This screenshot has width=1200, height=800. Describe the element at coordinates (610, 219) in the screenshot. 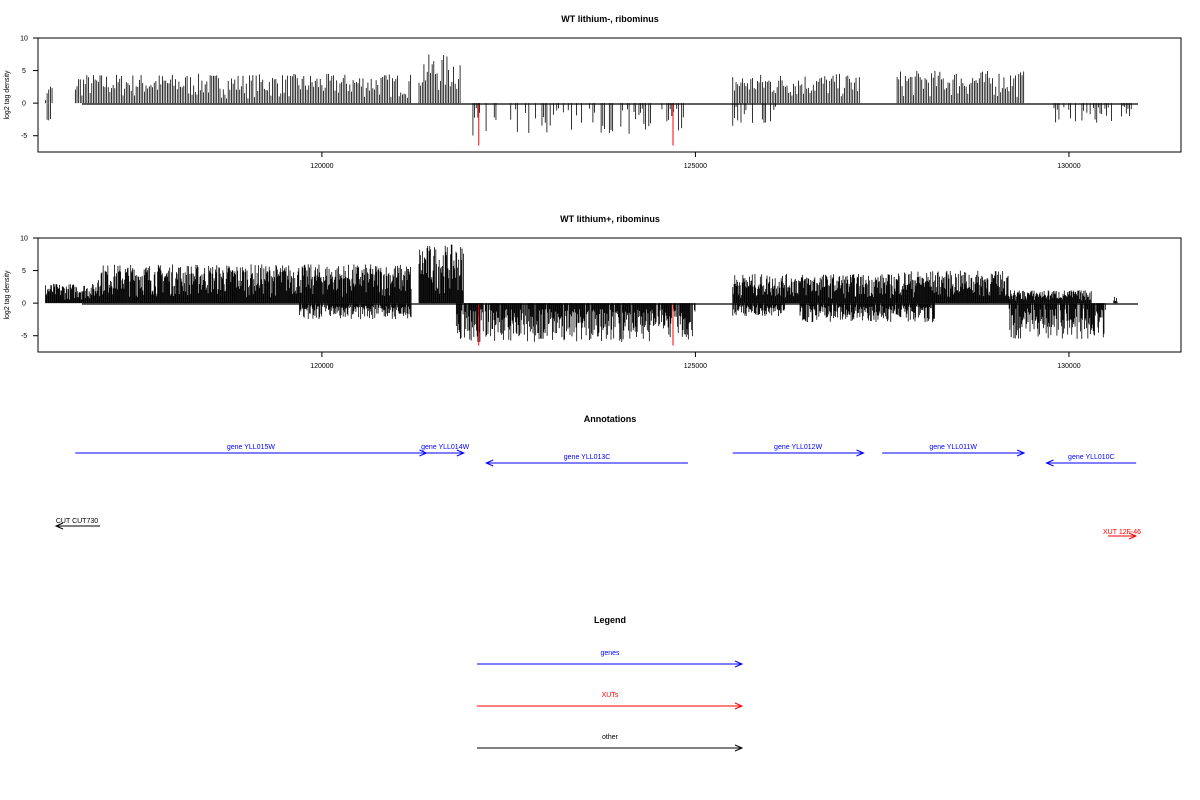

I see `panel-title: WT lithium+, ribominus` at that location.